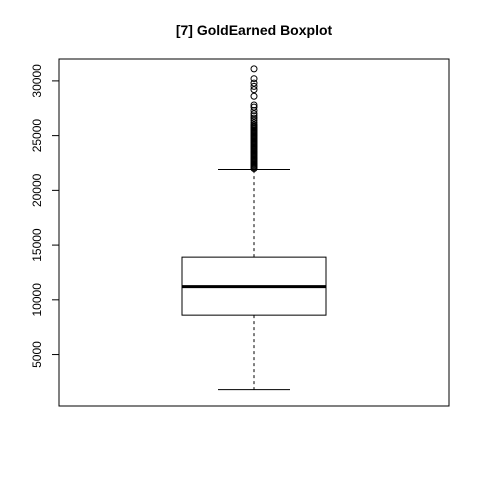  I want to click on y-tick-label: 15000, so click(37, 245).